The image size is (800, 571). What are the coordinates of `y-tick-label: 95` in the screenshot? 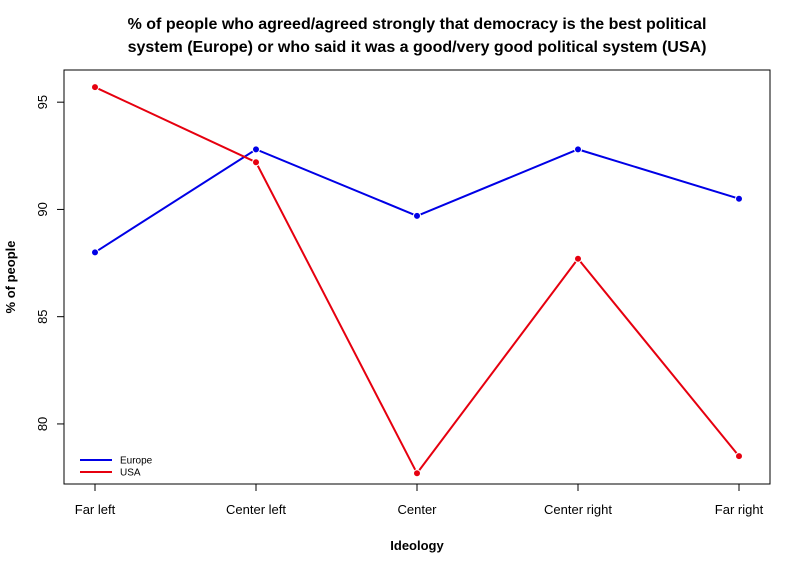 It's located at (42, 102).